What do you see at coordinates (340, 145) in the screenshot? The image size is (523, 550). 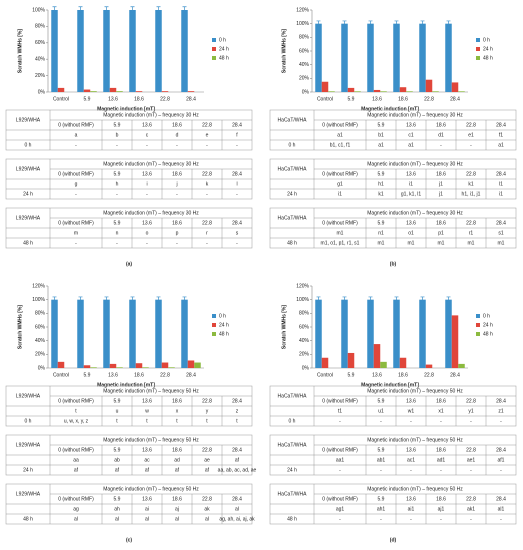 I see `result: b1, c1, f1` at bounding box center [340, 145].